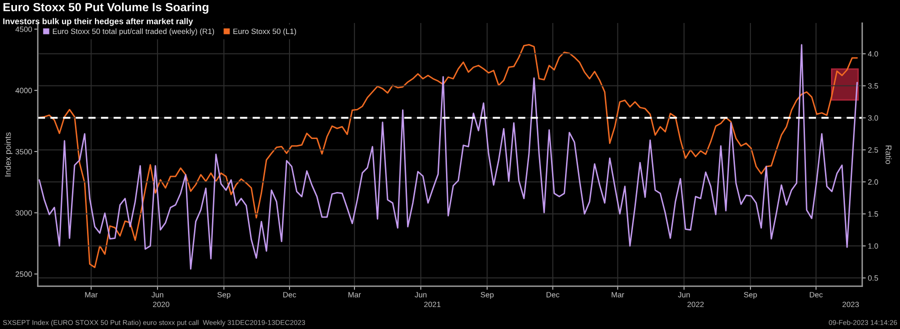 The width and height of the screenshot is (900, 329). Describe the element at coordinates (98, 22) in the screenshot. I see `chart-subtitle: Investors bulk up their hedges after market rally` at that location.